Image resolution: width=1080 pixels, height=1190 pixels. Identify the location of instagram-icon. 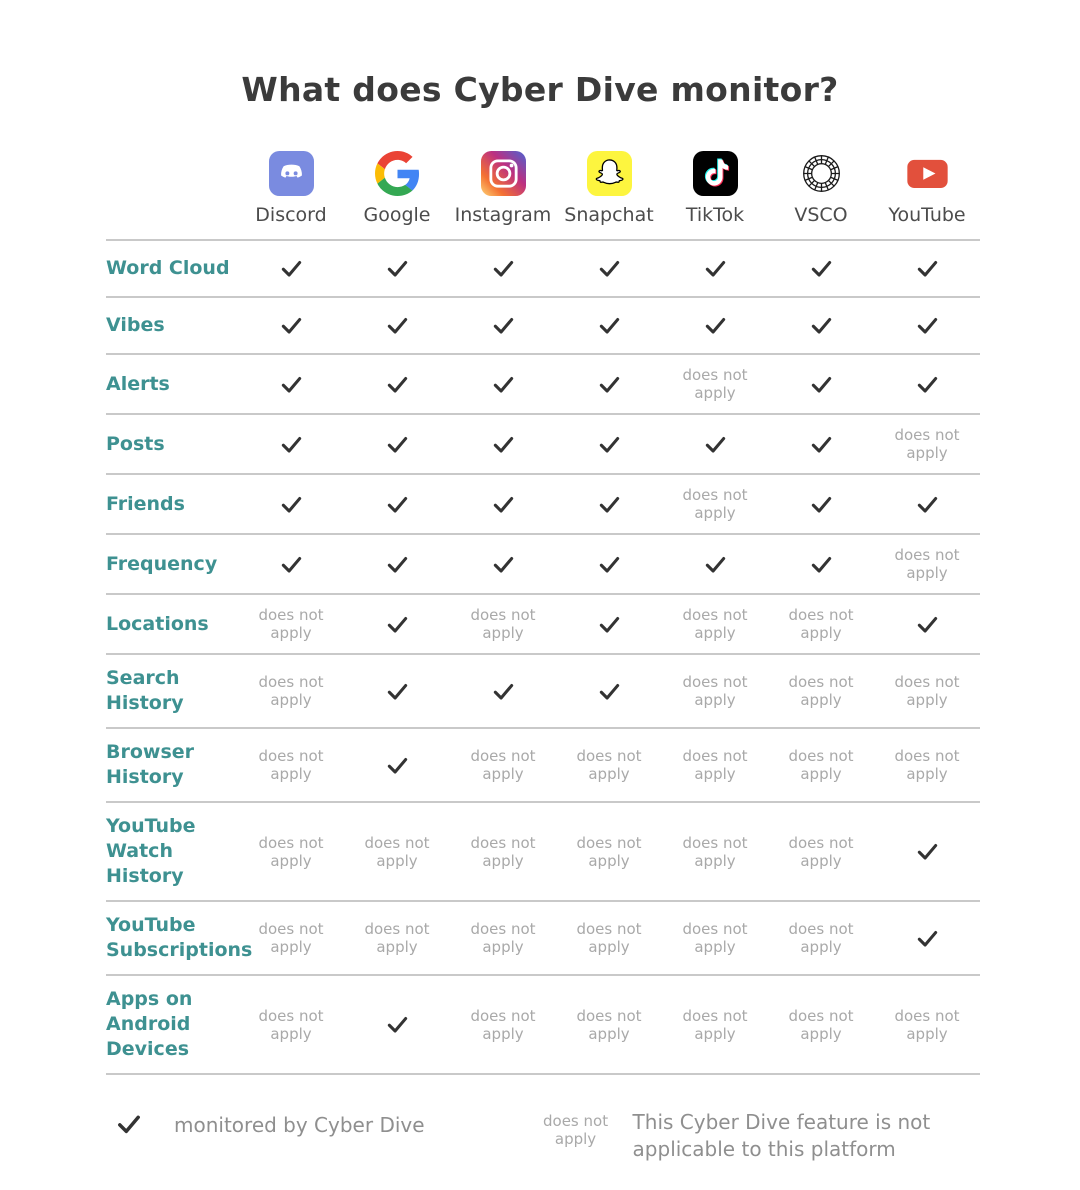
(503, 173).